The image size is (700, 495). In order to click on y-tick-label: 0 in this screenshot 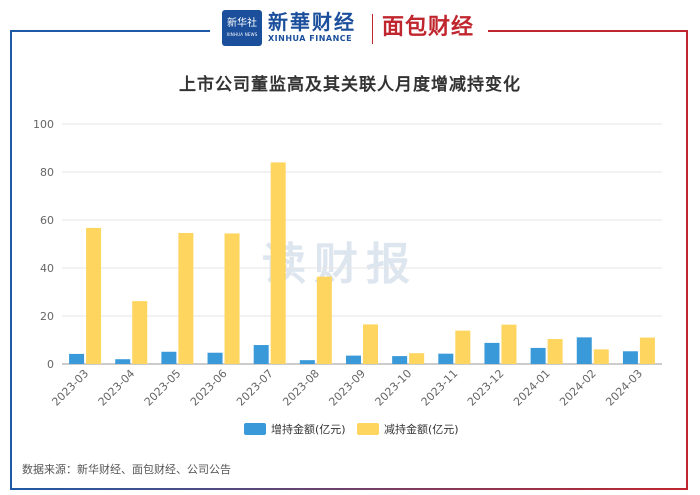, I will do `click(50, 364)`.